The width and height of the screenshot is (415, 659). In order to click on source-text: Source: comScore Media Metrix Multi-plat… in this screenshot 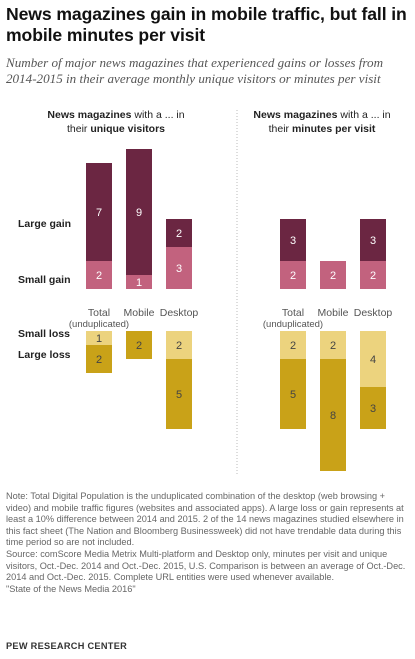, I will do `click(206, 565)`.